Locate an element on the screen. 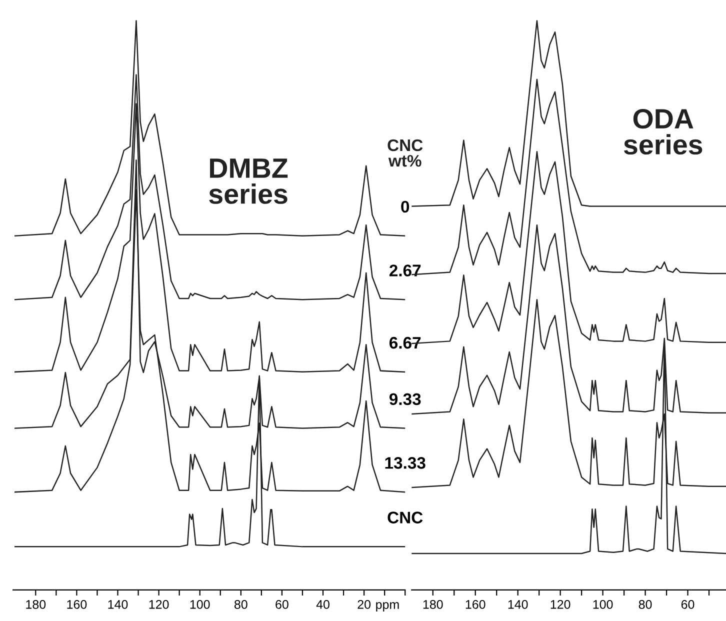  x-axis-title: ppm is located at coordinates (387, 607).